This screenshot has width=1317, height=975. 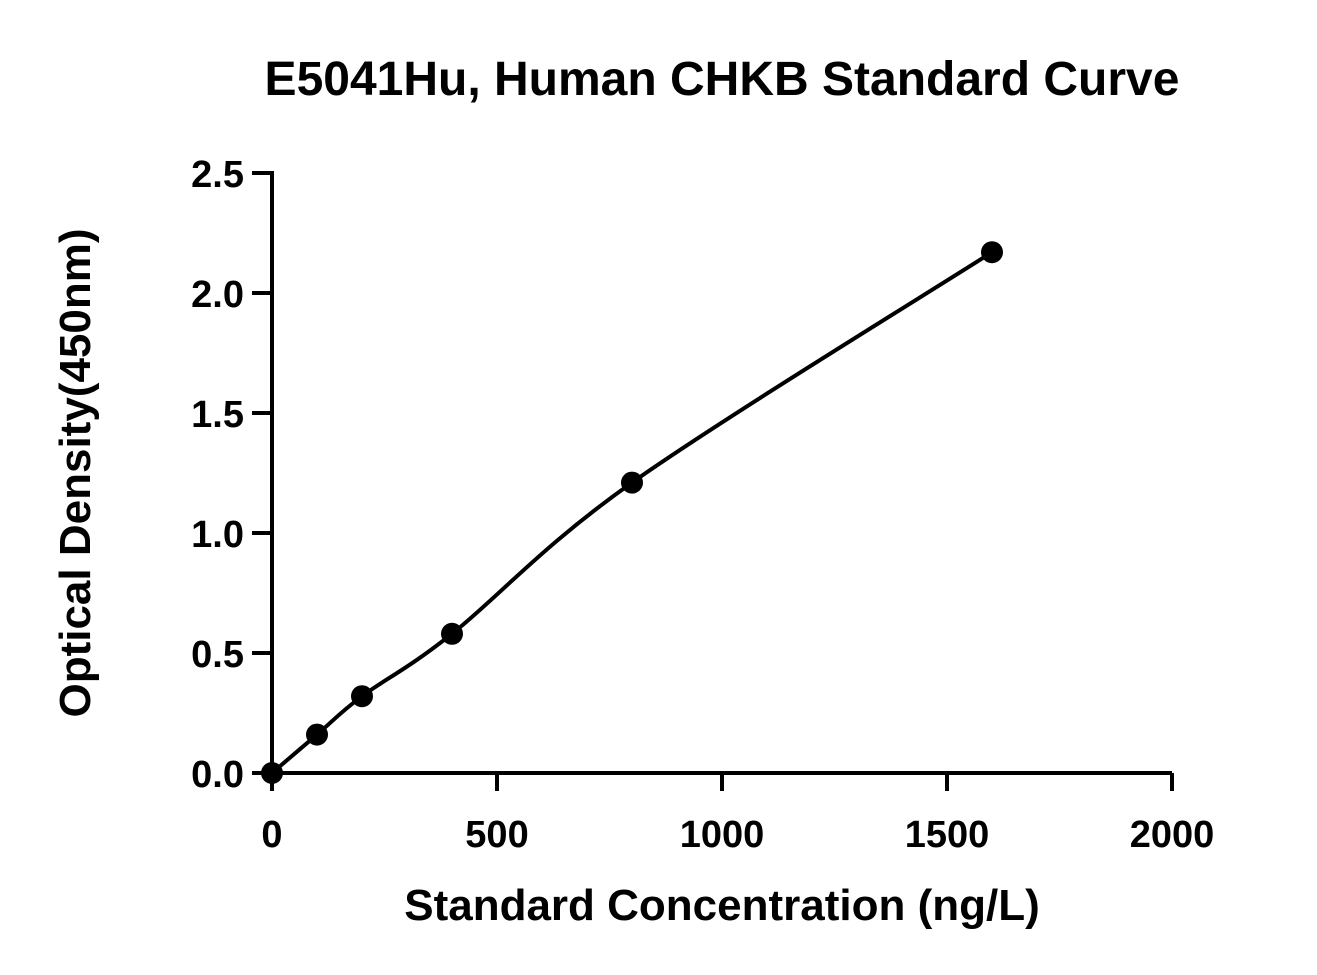 What do you see at coordinates (217, 415) in the screenshot?
I see `y-tick-label: 1.5` at bounding box center [217, 415].